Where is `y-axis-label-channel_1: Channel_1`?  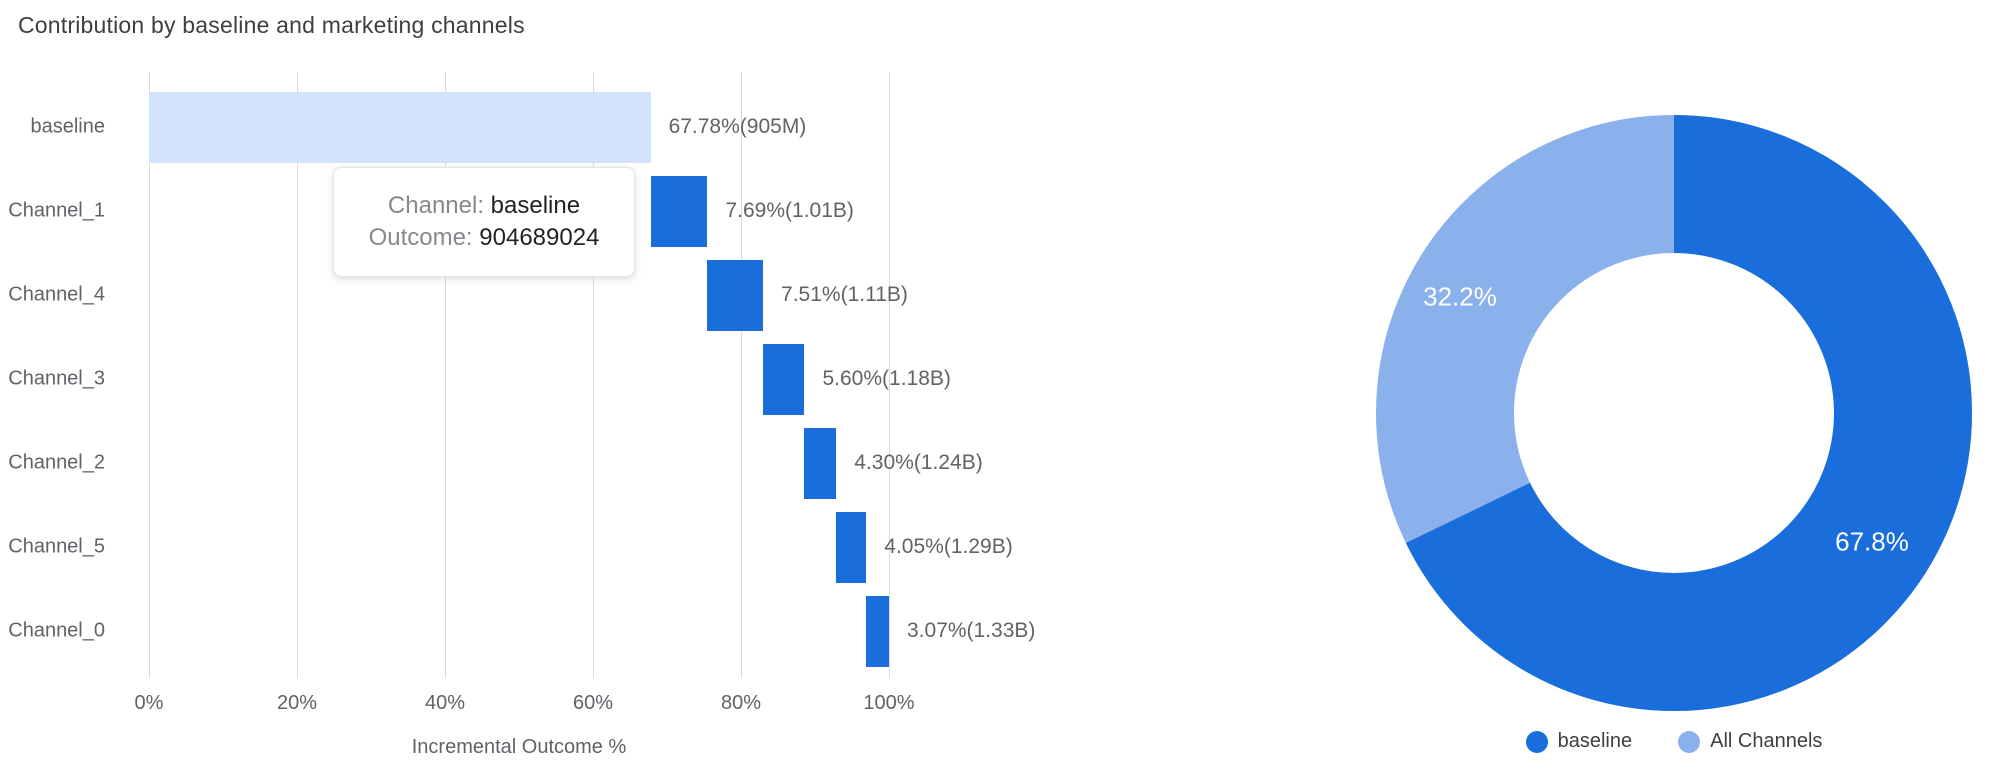 y-axis-label-channel_1: Channel_1 is located at coordinates (56, 210).